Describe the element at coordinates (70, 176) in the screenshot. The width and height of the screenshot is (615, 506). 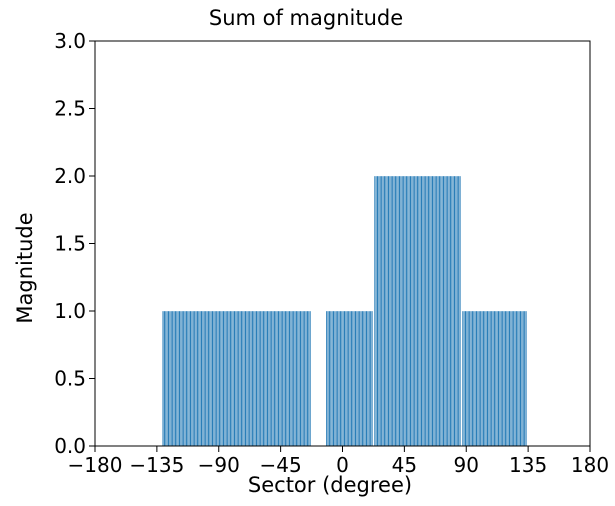
I see `y-tick-label: 2.0` at that location.